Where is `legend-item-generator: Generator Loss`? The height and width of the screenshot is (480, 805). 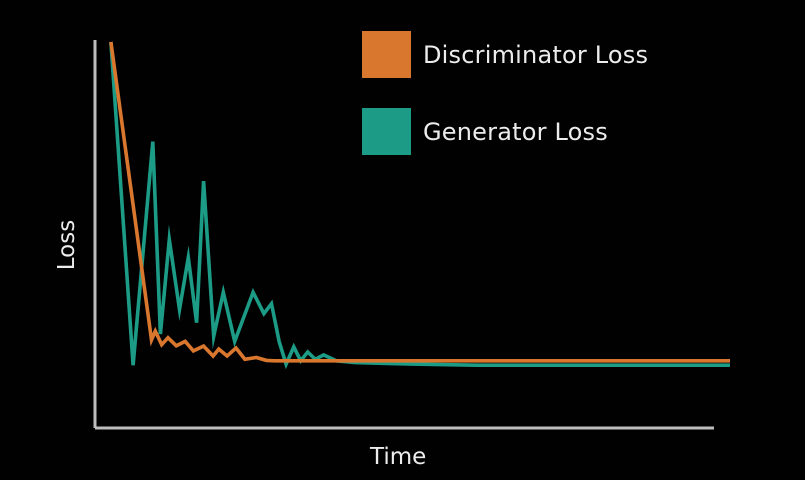 legend-item-generator: Generator Loss is located at coordinates (485, 131).